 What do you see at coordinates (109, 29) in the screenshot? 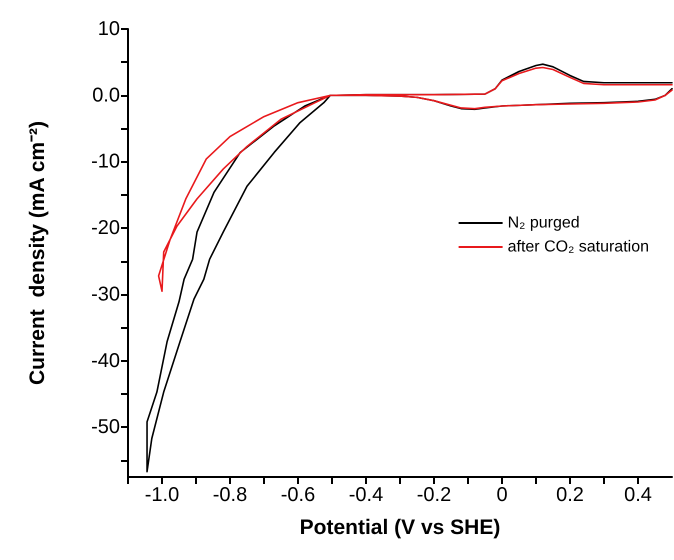
I see `y-tick-label: 10` at bounding box center [109, 29].